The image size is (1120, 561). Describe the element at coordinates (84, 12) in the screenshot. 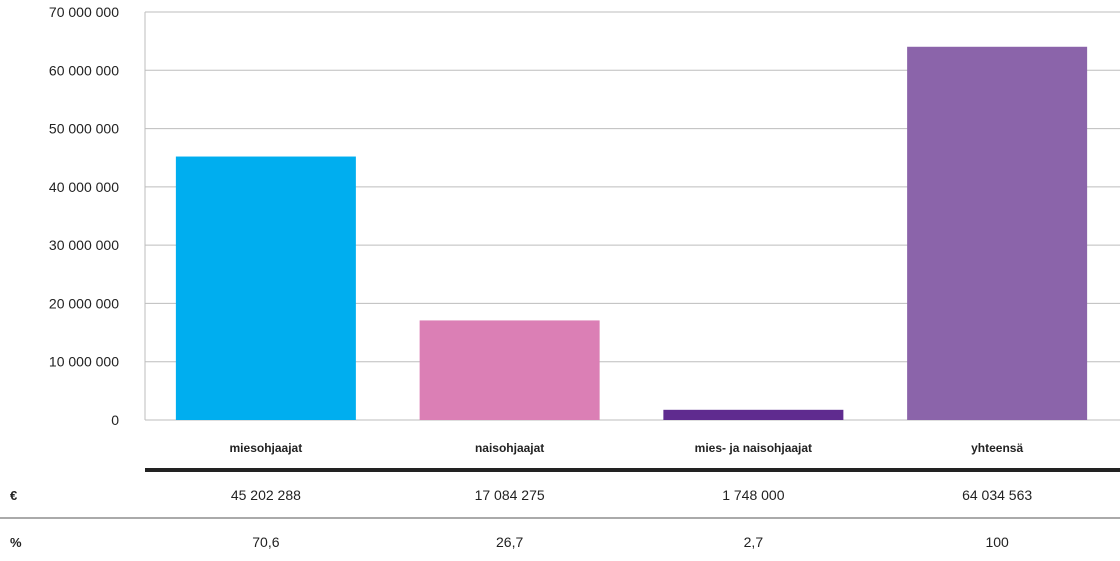

I see `y-tick-label: 70 000 000` at that location.